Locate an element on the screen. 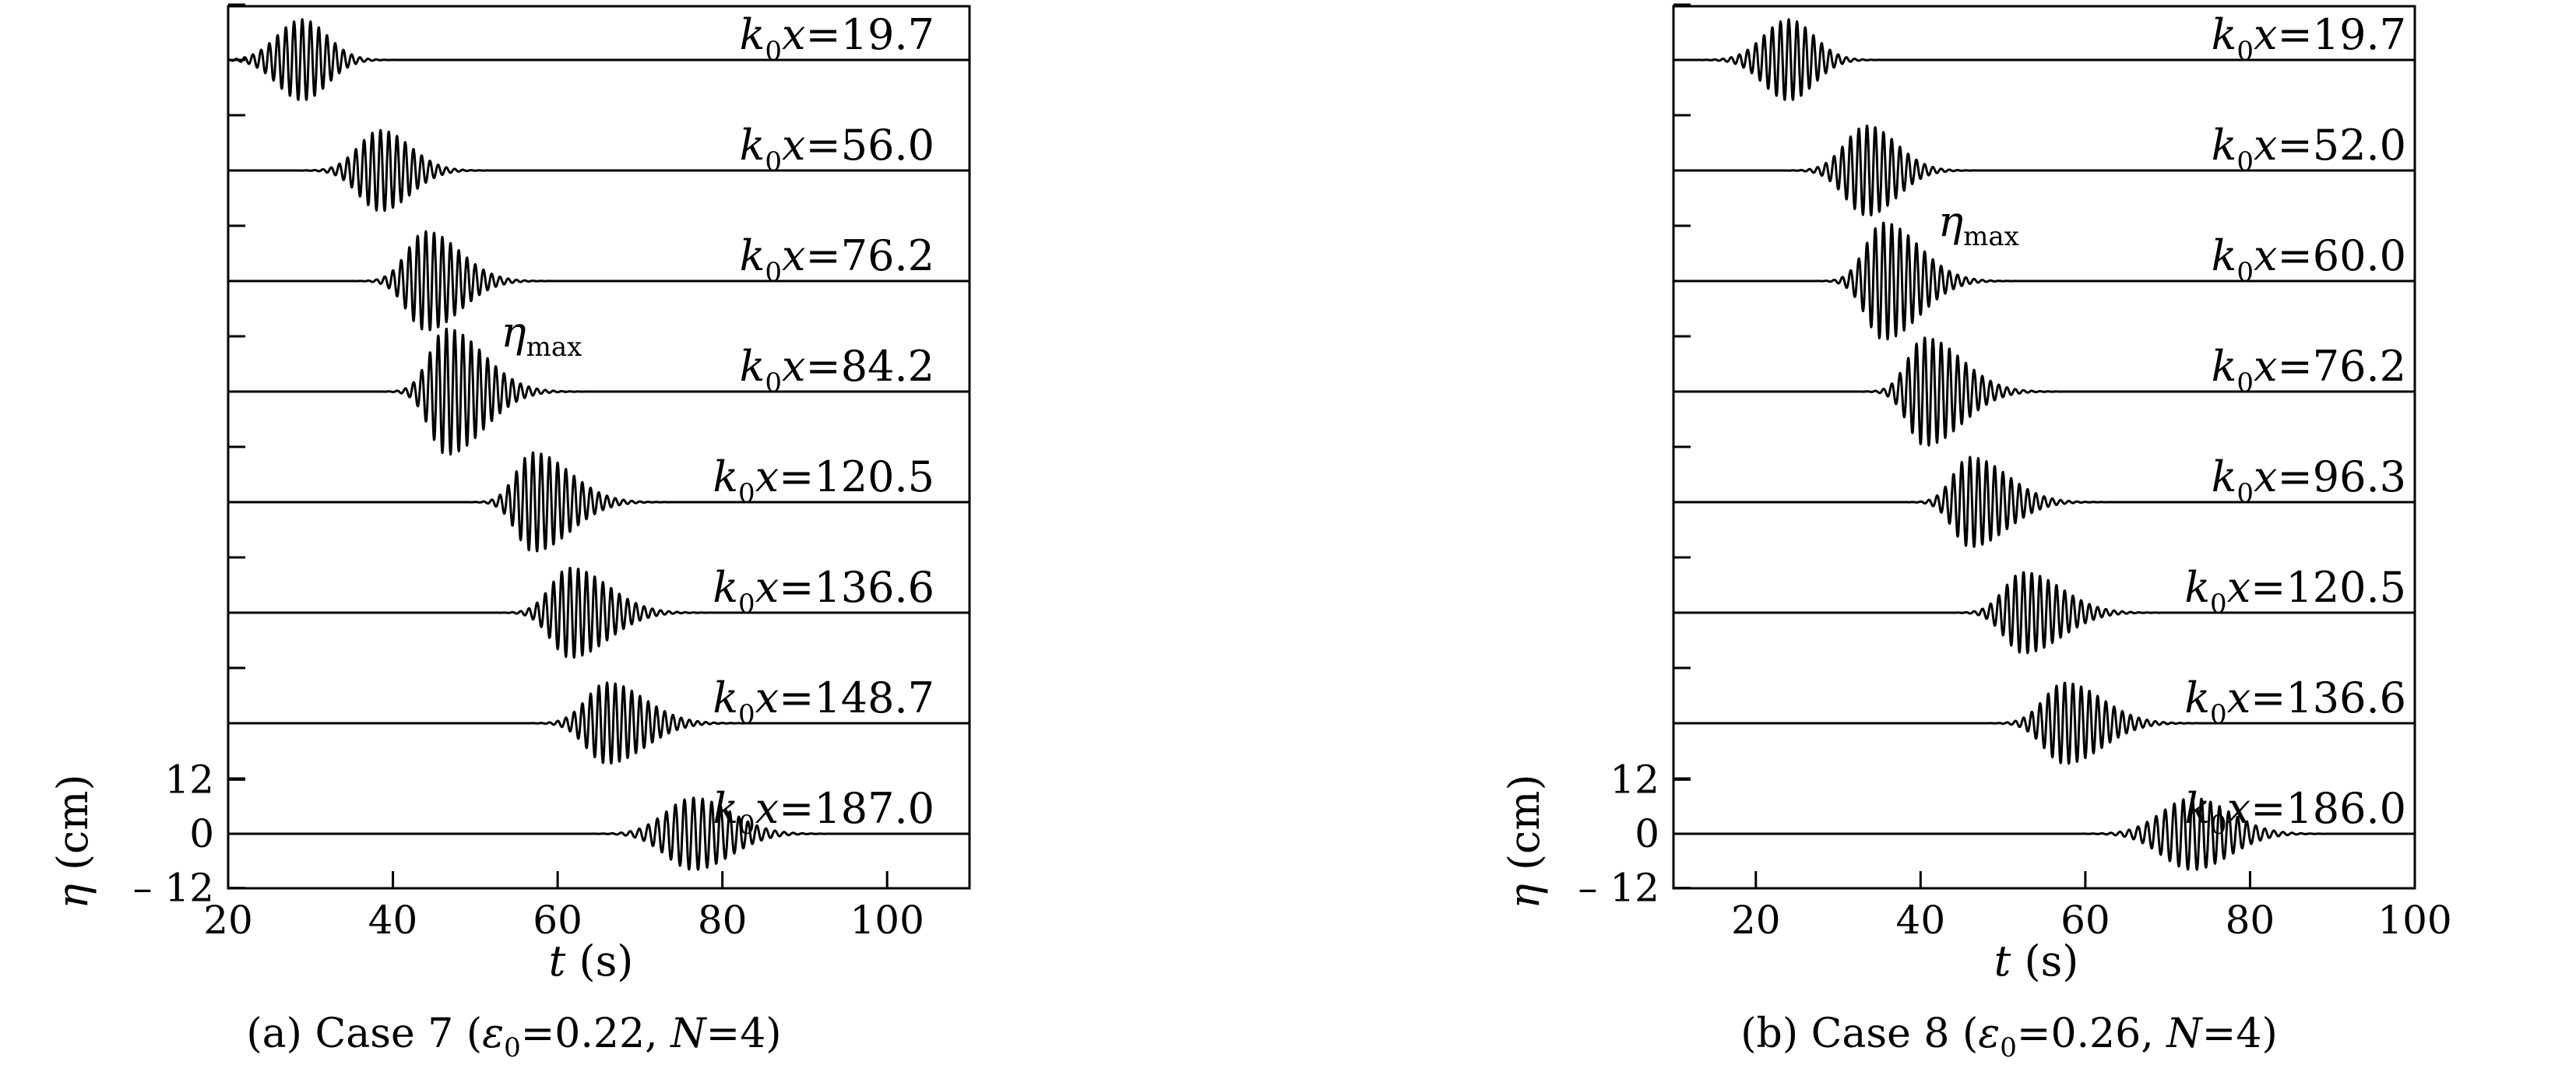  station-label: k0x=60.0 is located at coordinates (2309, 259).